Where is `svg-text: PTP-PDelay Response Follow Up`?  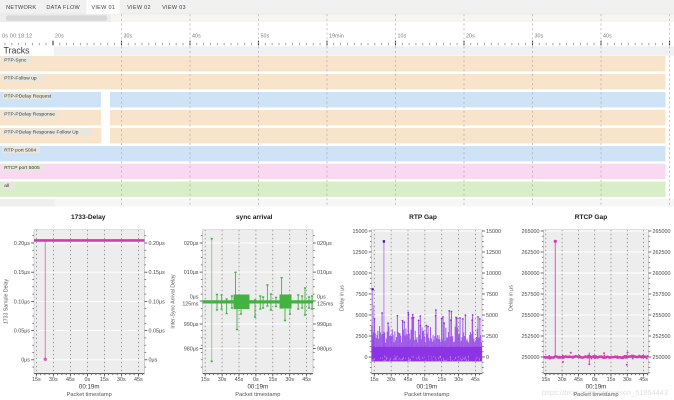 svg-text: PTP-PDelay Response Follow Up is located at coordinates (41, 132).